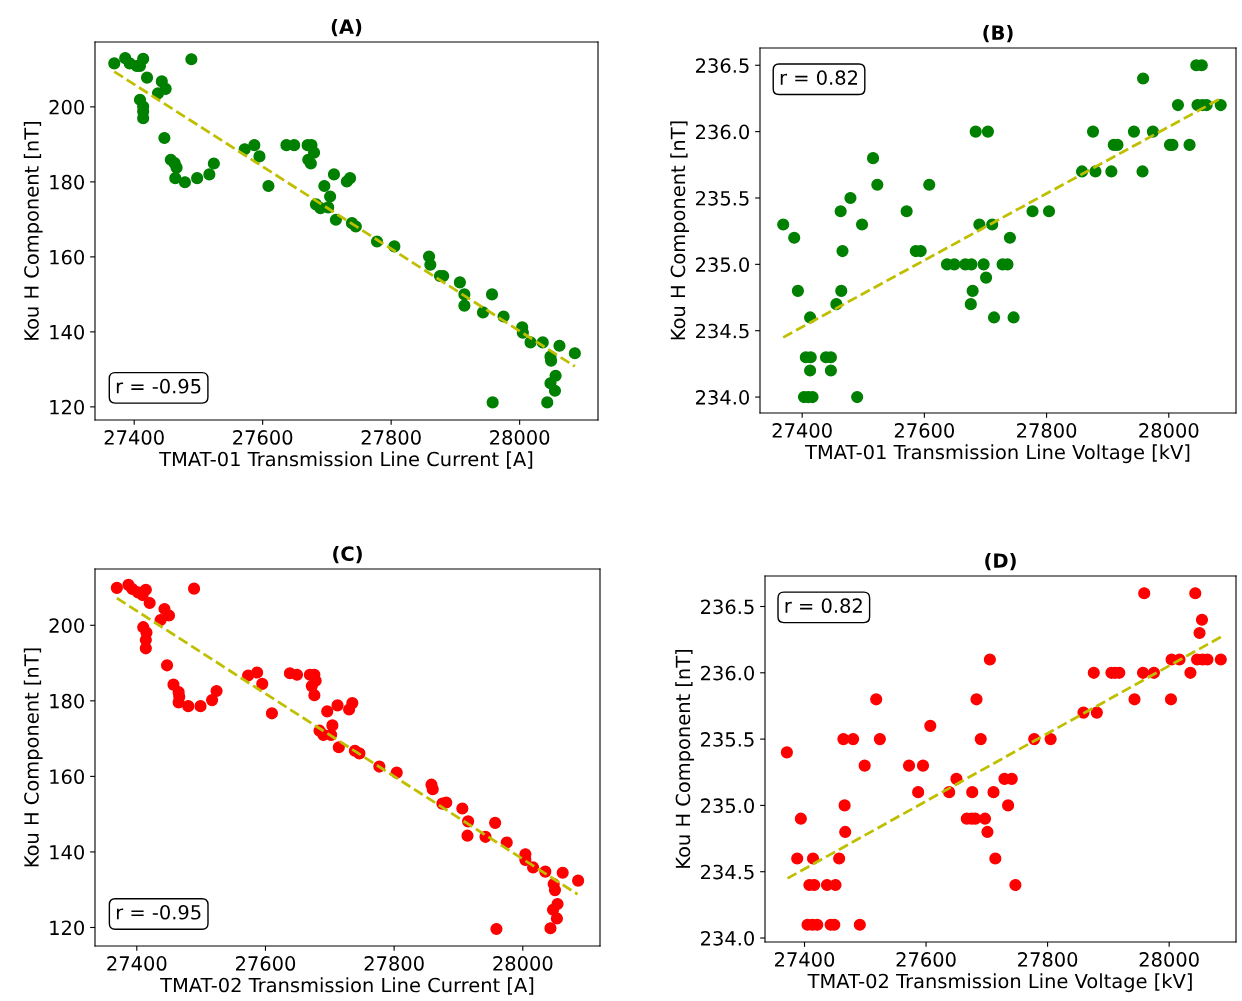  I want to click on x-axis-title: TMAT-01 Transmission Line Voltage [kV], so click(997, 454).